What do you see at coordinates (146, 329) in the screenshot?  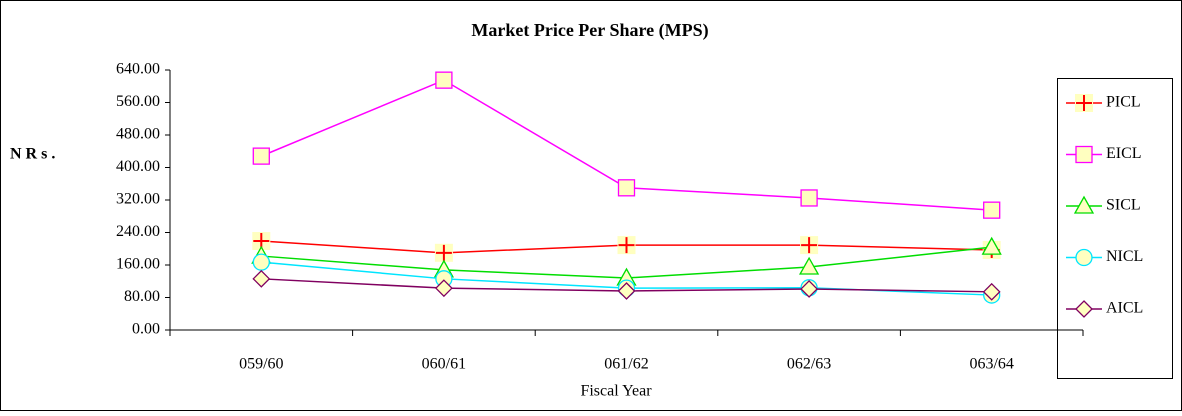 I see `y-tick-label: 0.00` at bounding box center [146, 329].